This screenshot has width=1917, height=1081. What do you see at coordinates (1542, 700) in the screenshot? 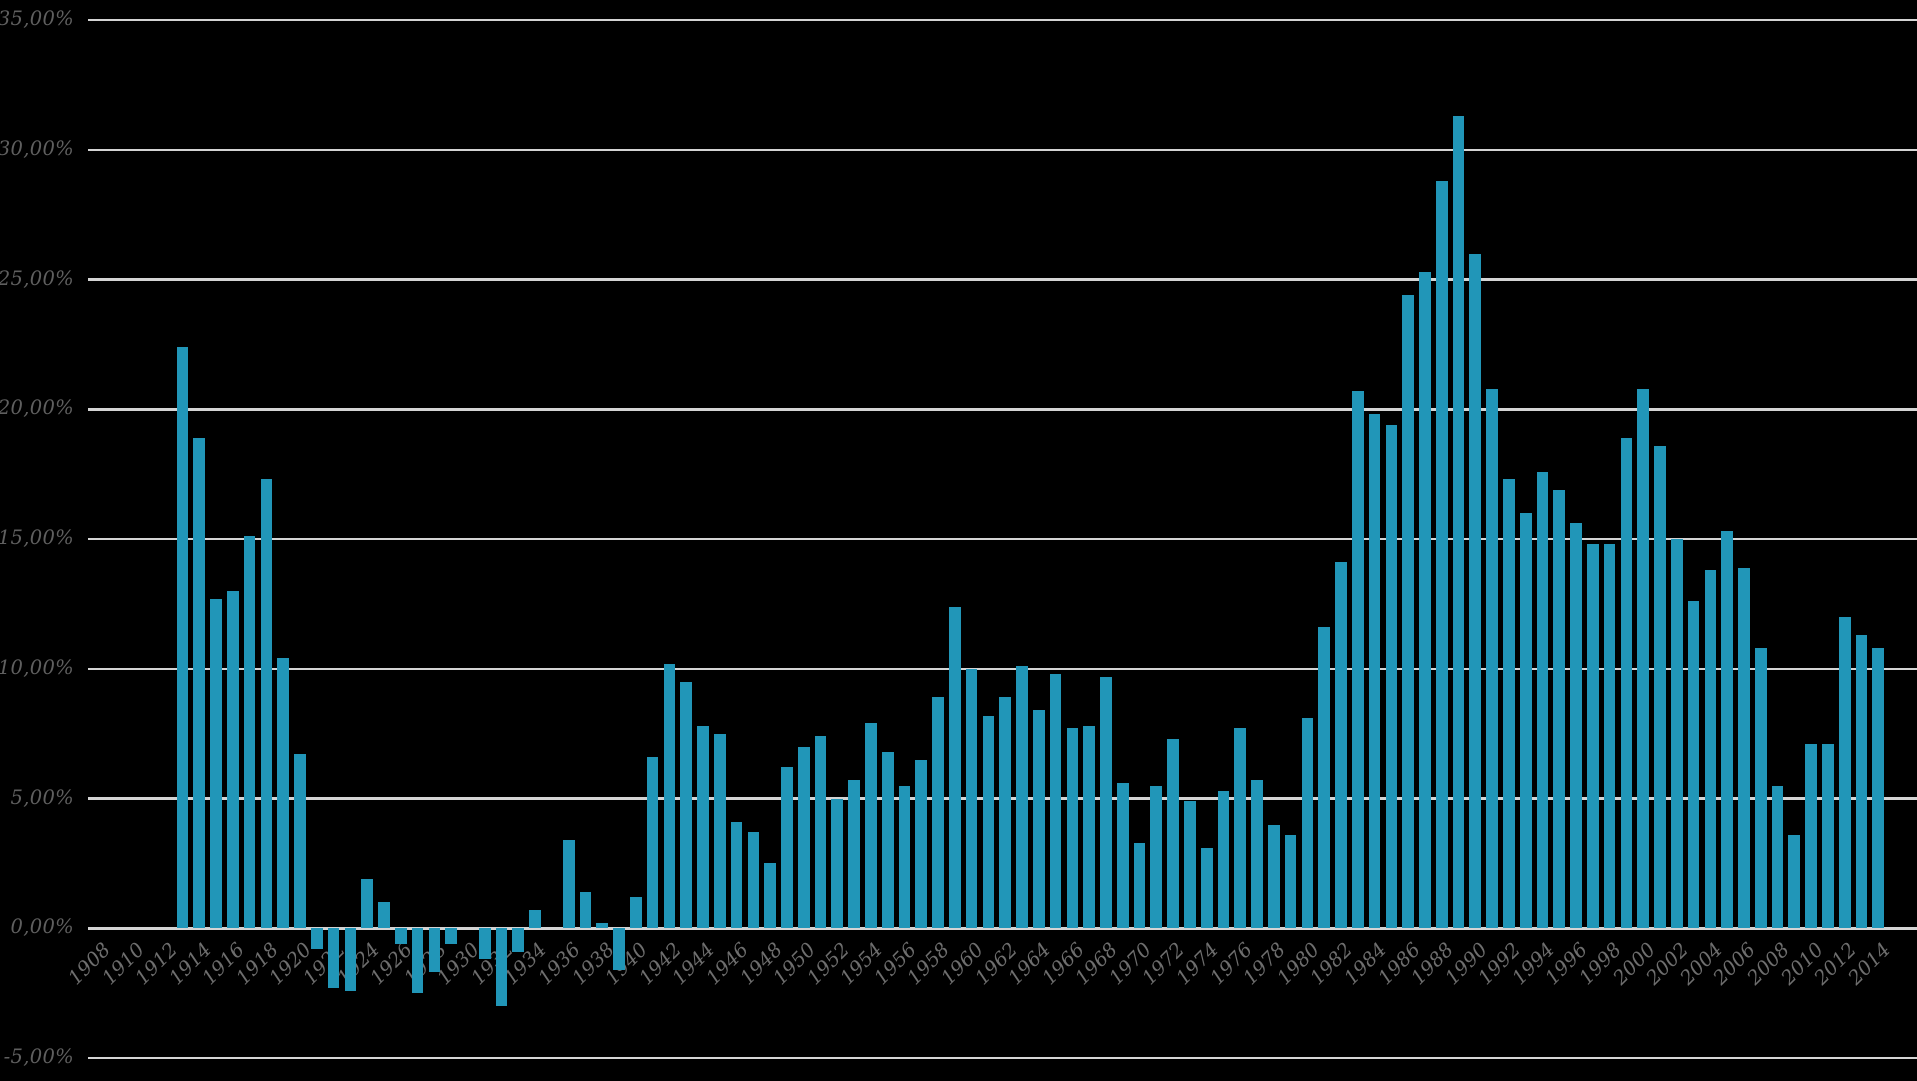
I see `bar-1994` at bounding box center [1542, 700].